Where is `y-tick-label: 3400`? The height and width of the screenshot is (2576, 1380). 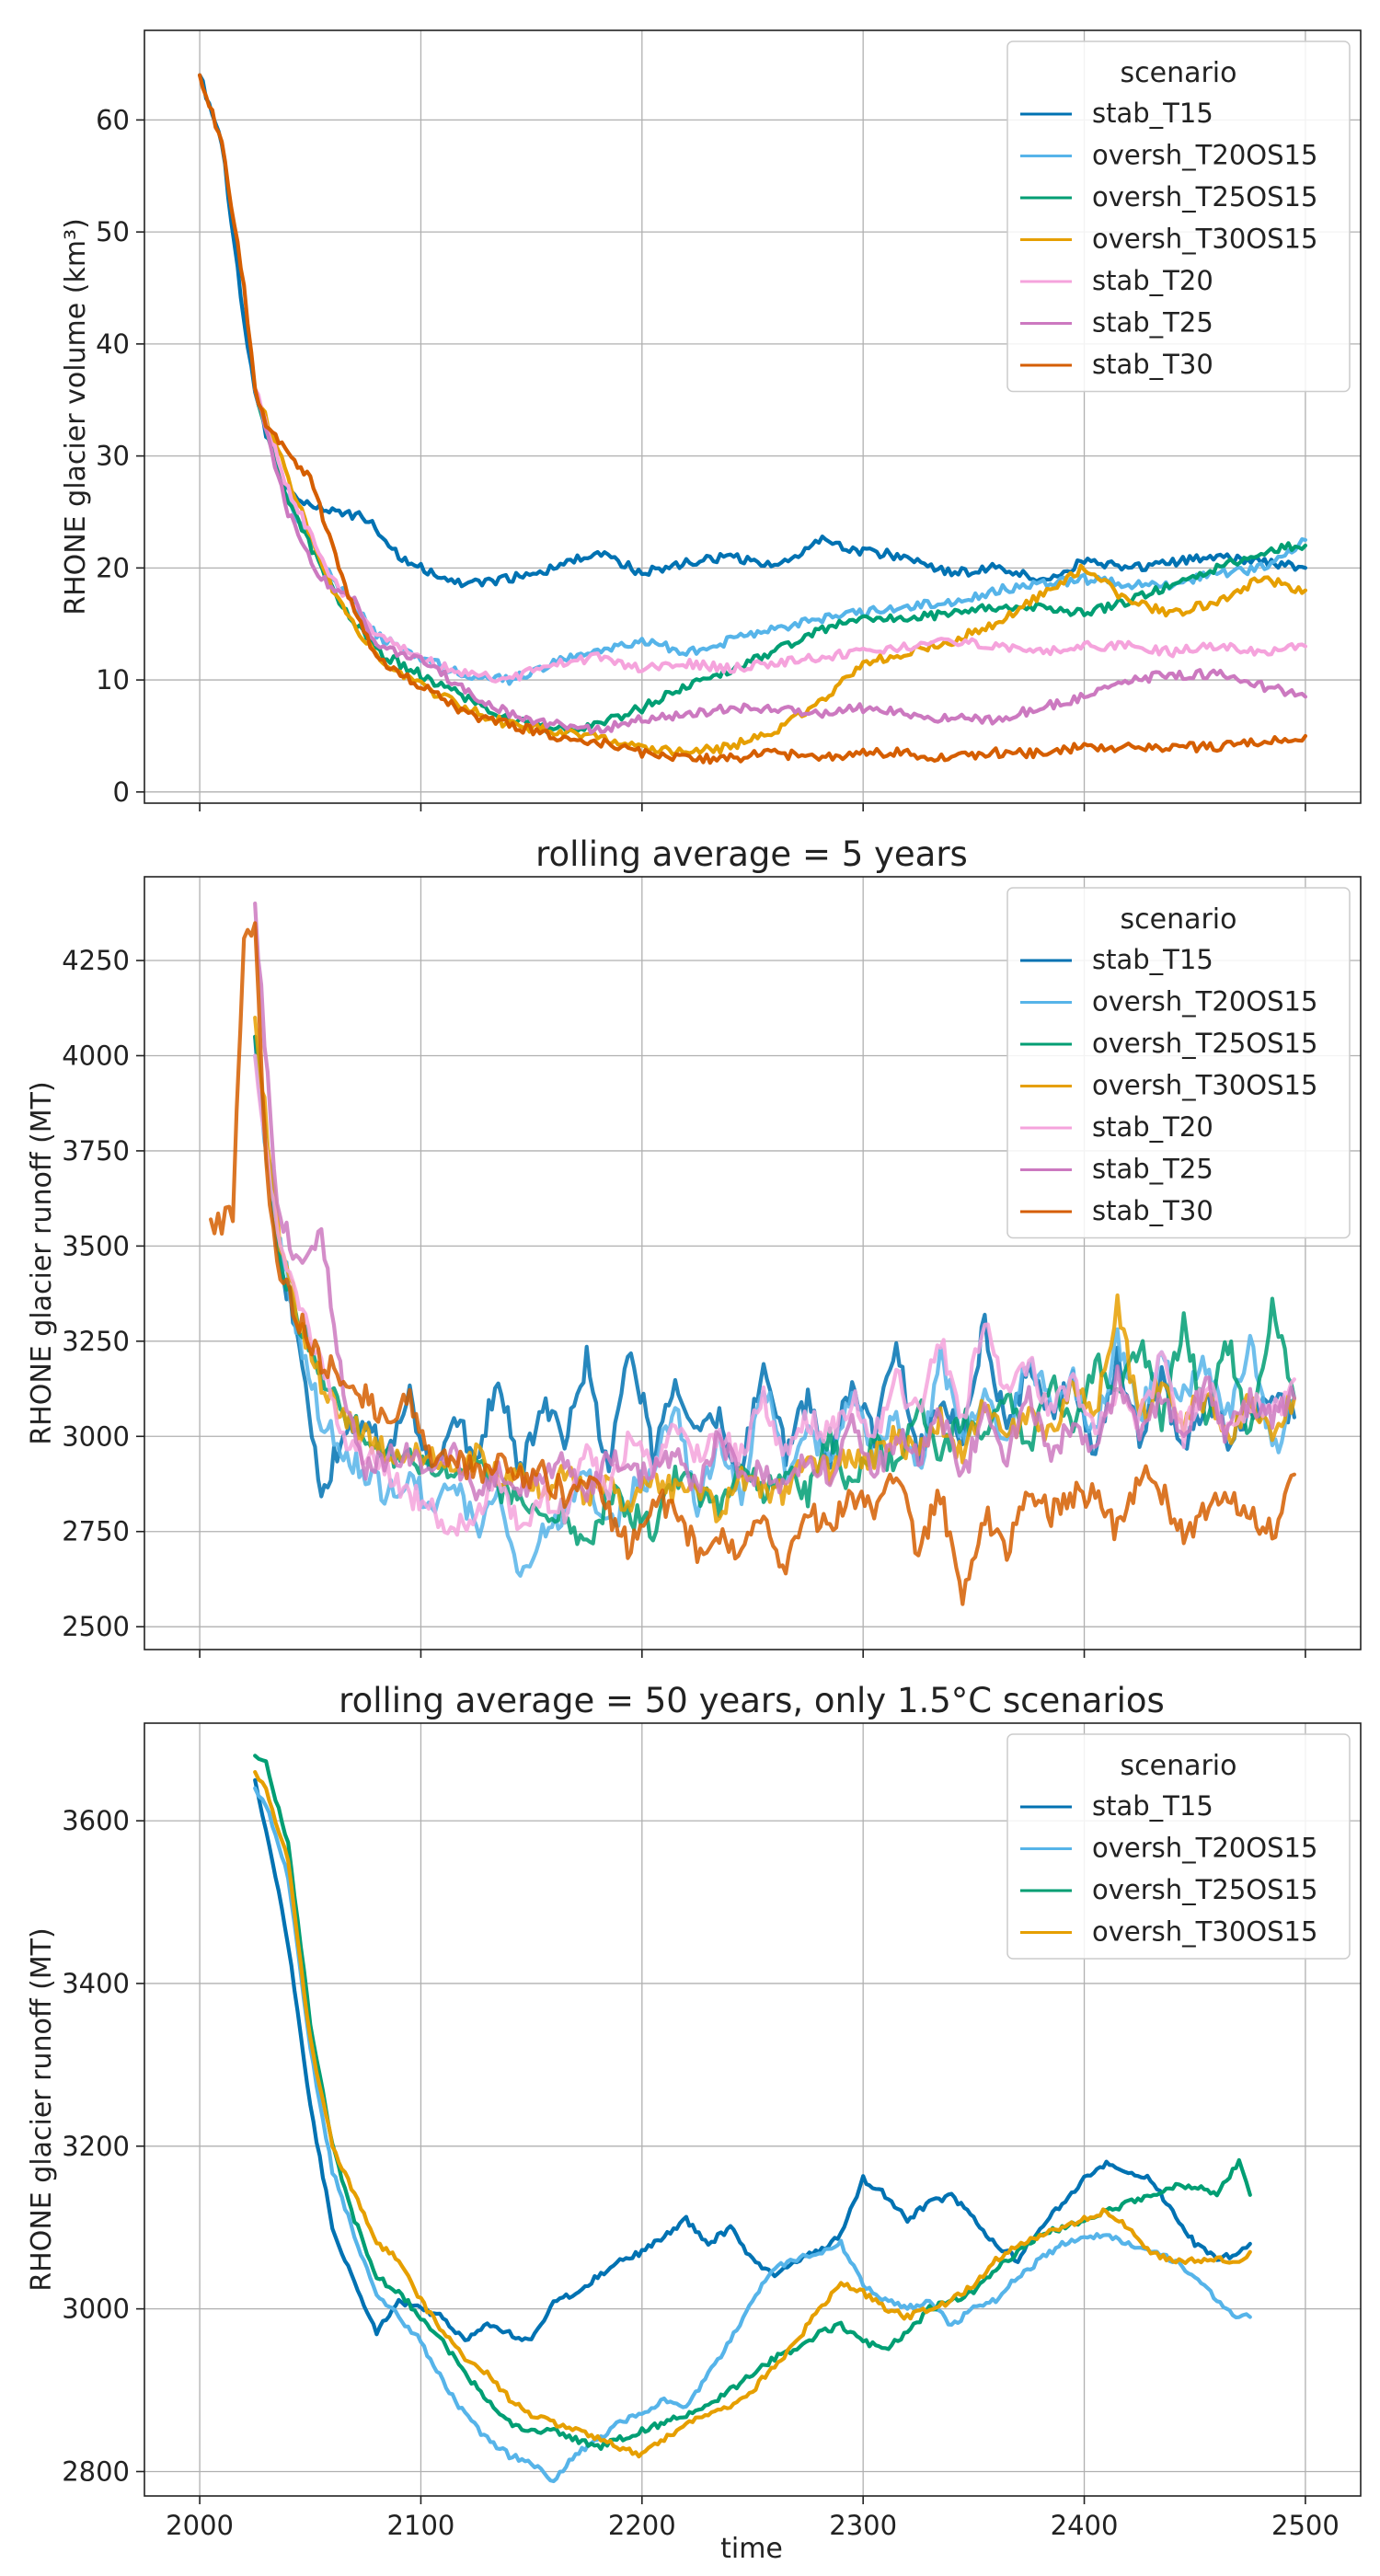
y-tick-label: 3400 is located at coordinates (96, 1983).